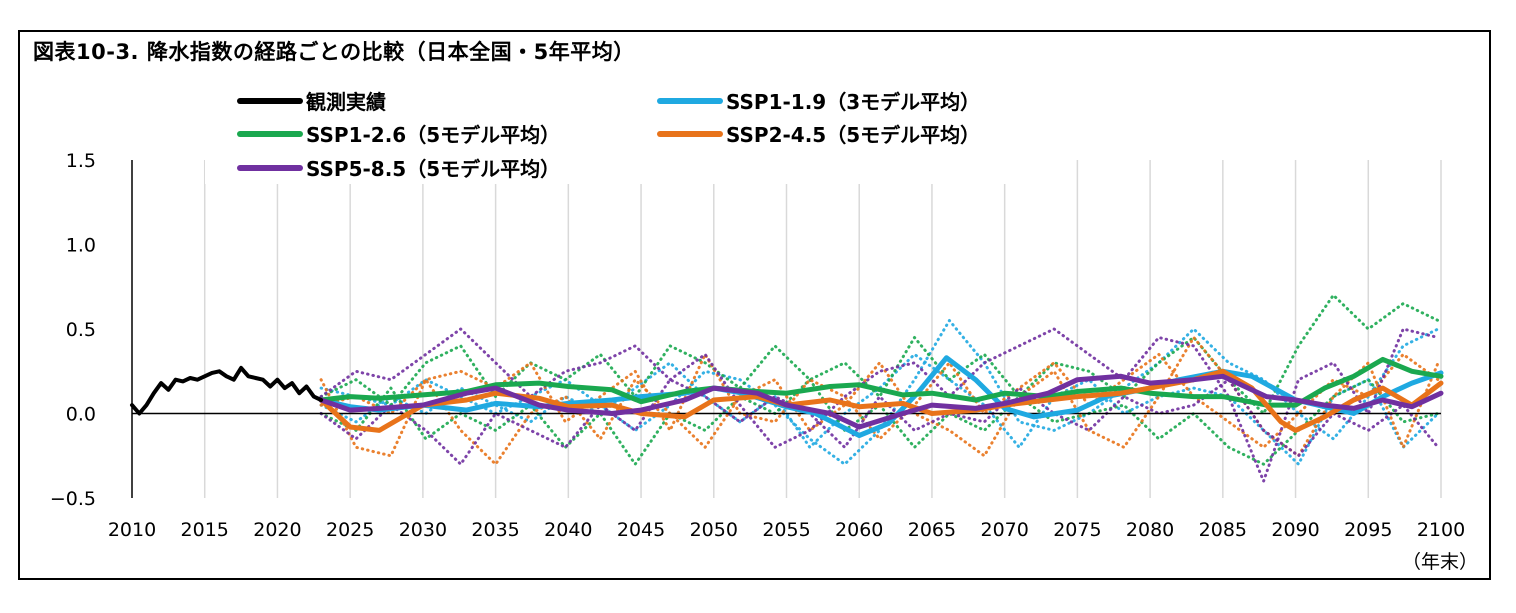  Describe the element at coordinates (932, 530) in the screenshot. I see `x-tick-label: 2065` at that location.